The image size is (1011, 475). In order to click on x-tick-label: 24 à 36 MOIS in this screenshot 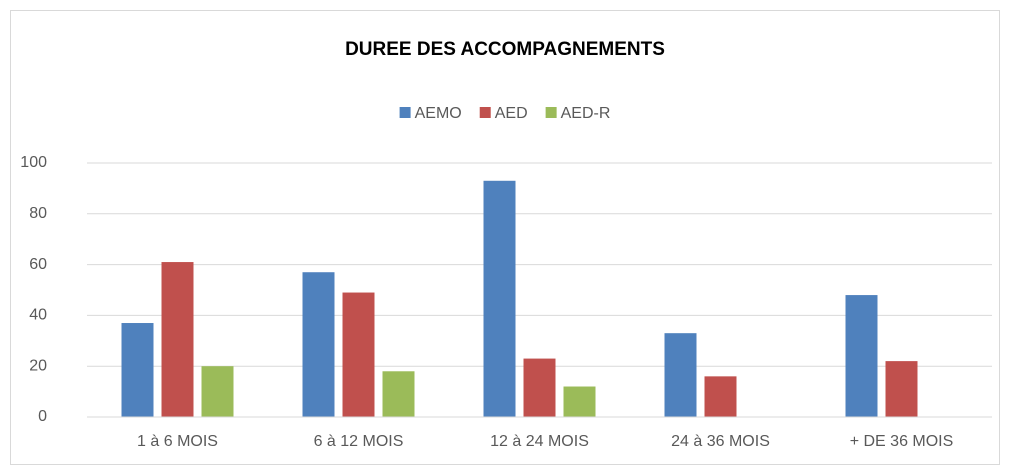, I will do `click(720, 441)`.